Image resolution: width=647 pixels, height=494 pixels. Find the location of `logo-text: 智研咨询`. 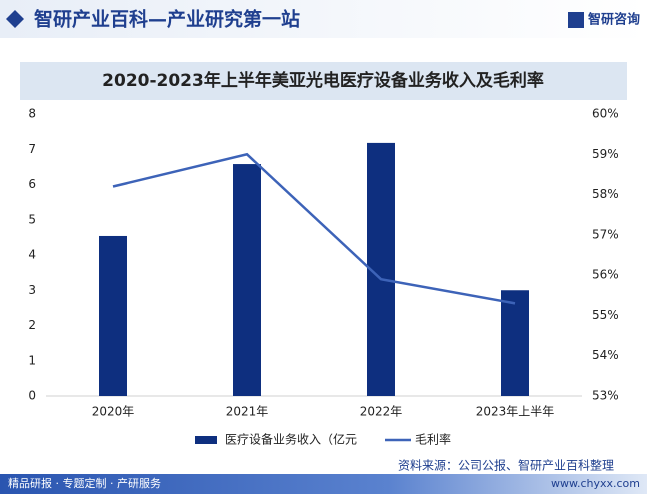

logo-text: 智研咨询 is located at coordinates (614, 20).